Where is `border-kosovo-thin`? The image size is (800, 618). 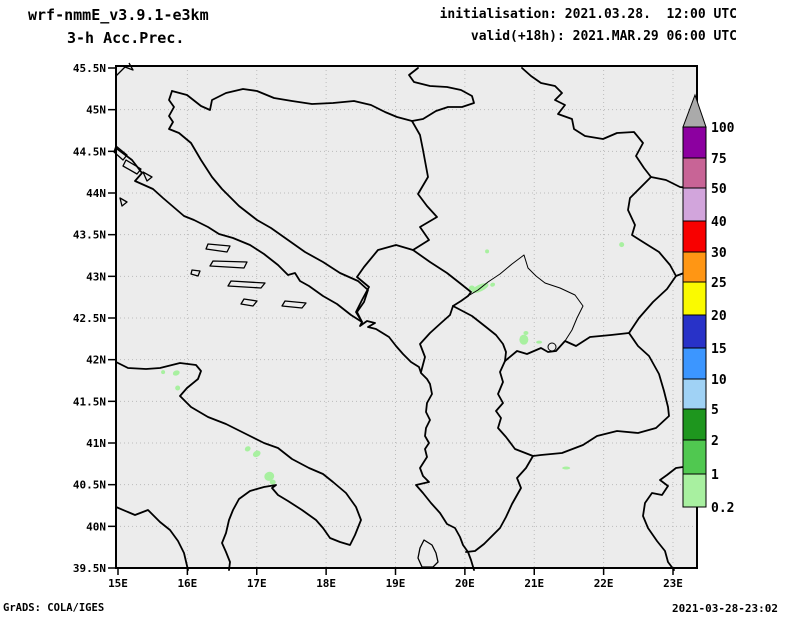 border-kosovo-thin is located at coordinates (525, 298).